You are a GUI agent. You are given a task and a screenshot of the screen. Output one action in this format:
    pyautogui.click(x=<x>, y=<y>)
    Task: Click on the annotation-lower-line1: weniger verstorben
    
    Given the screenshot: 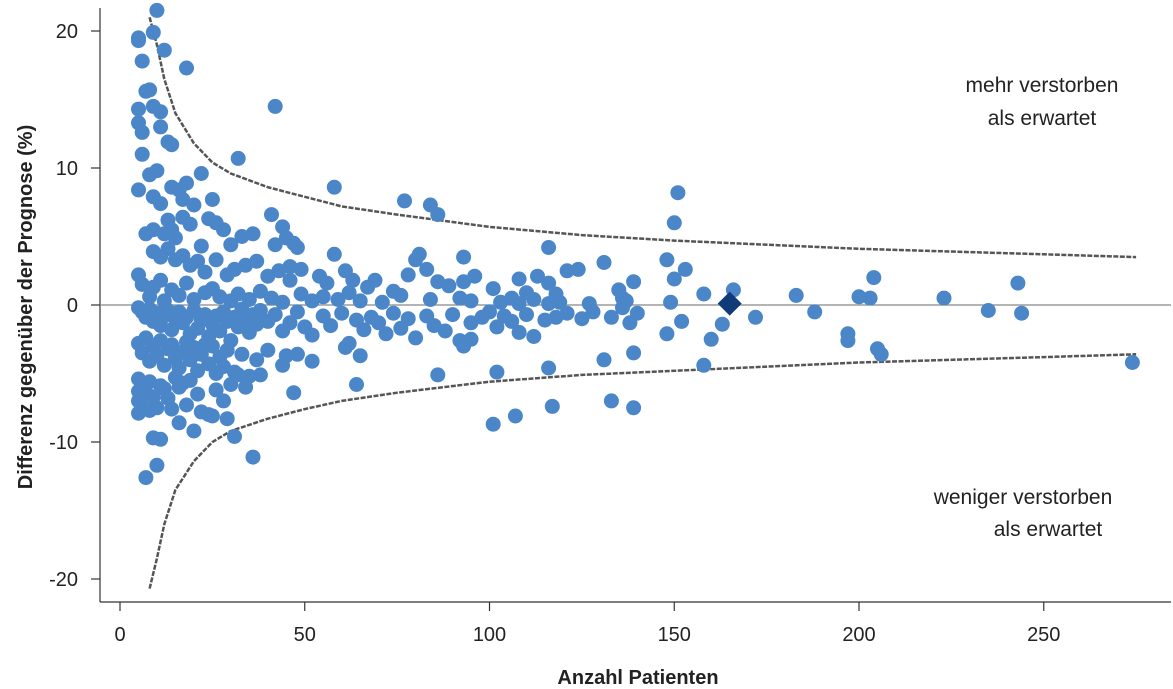 What is the action you would take?
    pyautogui.click(x=1023, y=497)
    